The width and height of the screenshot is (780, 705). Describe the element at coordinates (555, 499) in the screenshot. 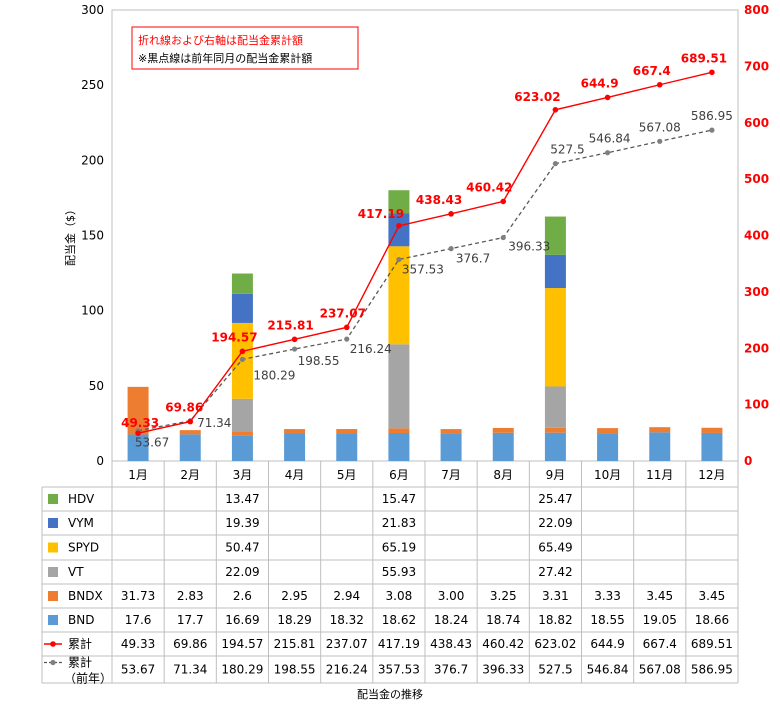

I see `table-cell: 25.47` at that location.